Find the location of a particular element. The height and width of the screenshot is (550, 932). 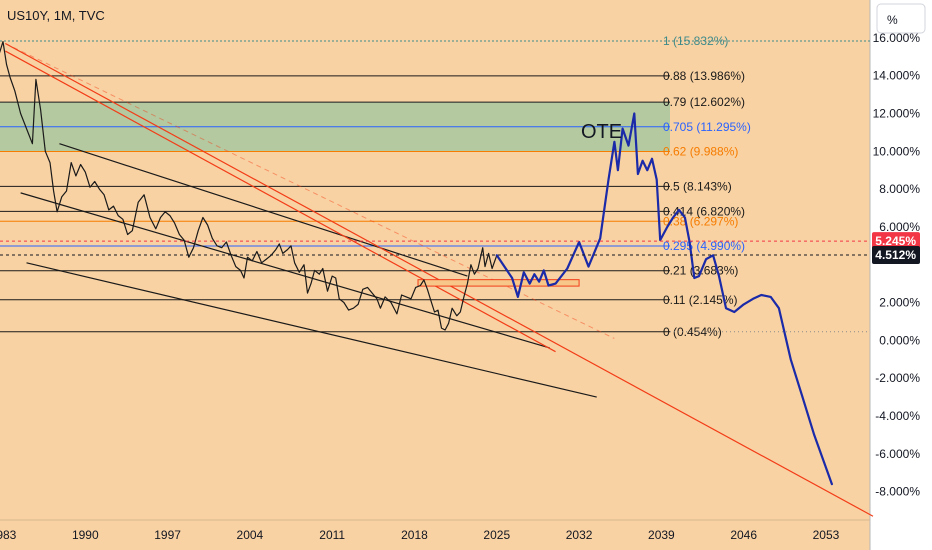

y-tick-label: 12.000% is located at coordinates (897, 113).